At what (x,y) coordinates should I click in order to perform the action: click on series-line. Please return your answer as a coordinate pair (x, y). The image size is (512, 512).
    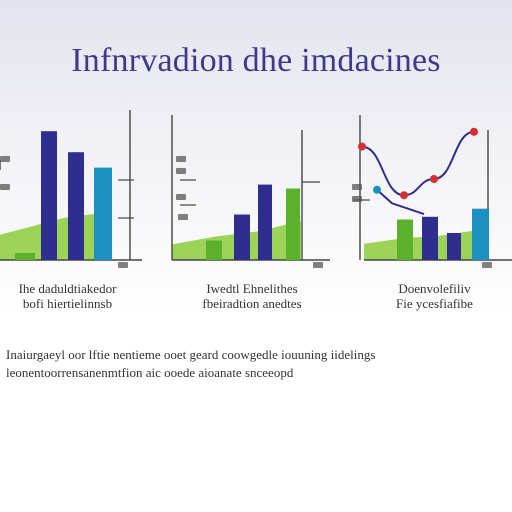
    Looking at the image, I should click on (418, 163).